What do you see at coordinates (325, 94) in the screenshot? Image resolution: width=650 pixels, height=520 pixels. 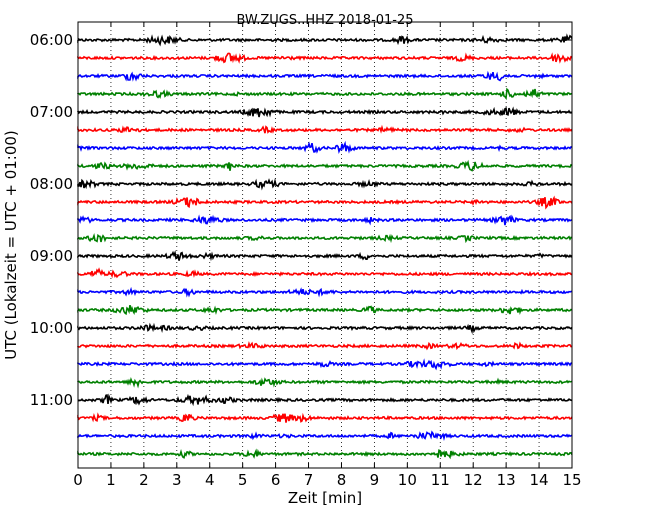 I see `trace-06:45` at bounding box center [325, 94].